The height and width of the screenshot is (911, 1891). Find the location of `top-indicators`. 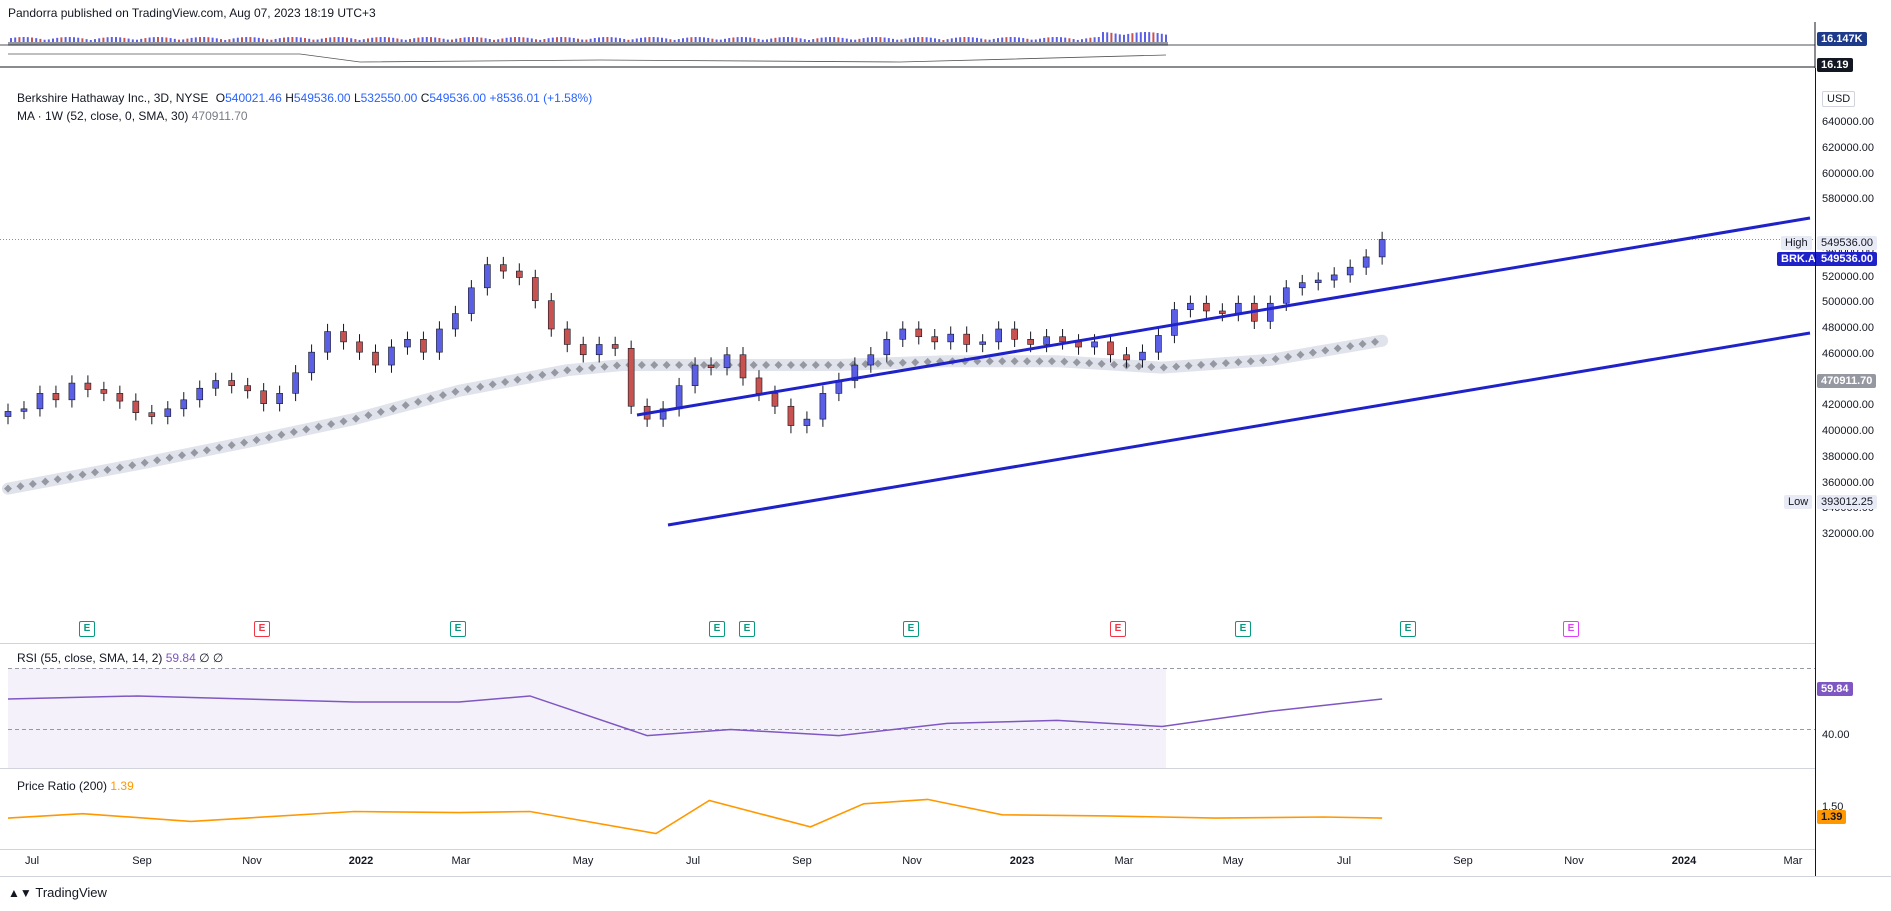

top-indicators is located at coordinates (908, 45).